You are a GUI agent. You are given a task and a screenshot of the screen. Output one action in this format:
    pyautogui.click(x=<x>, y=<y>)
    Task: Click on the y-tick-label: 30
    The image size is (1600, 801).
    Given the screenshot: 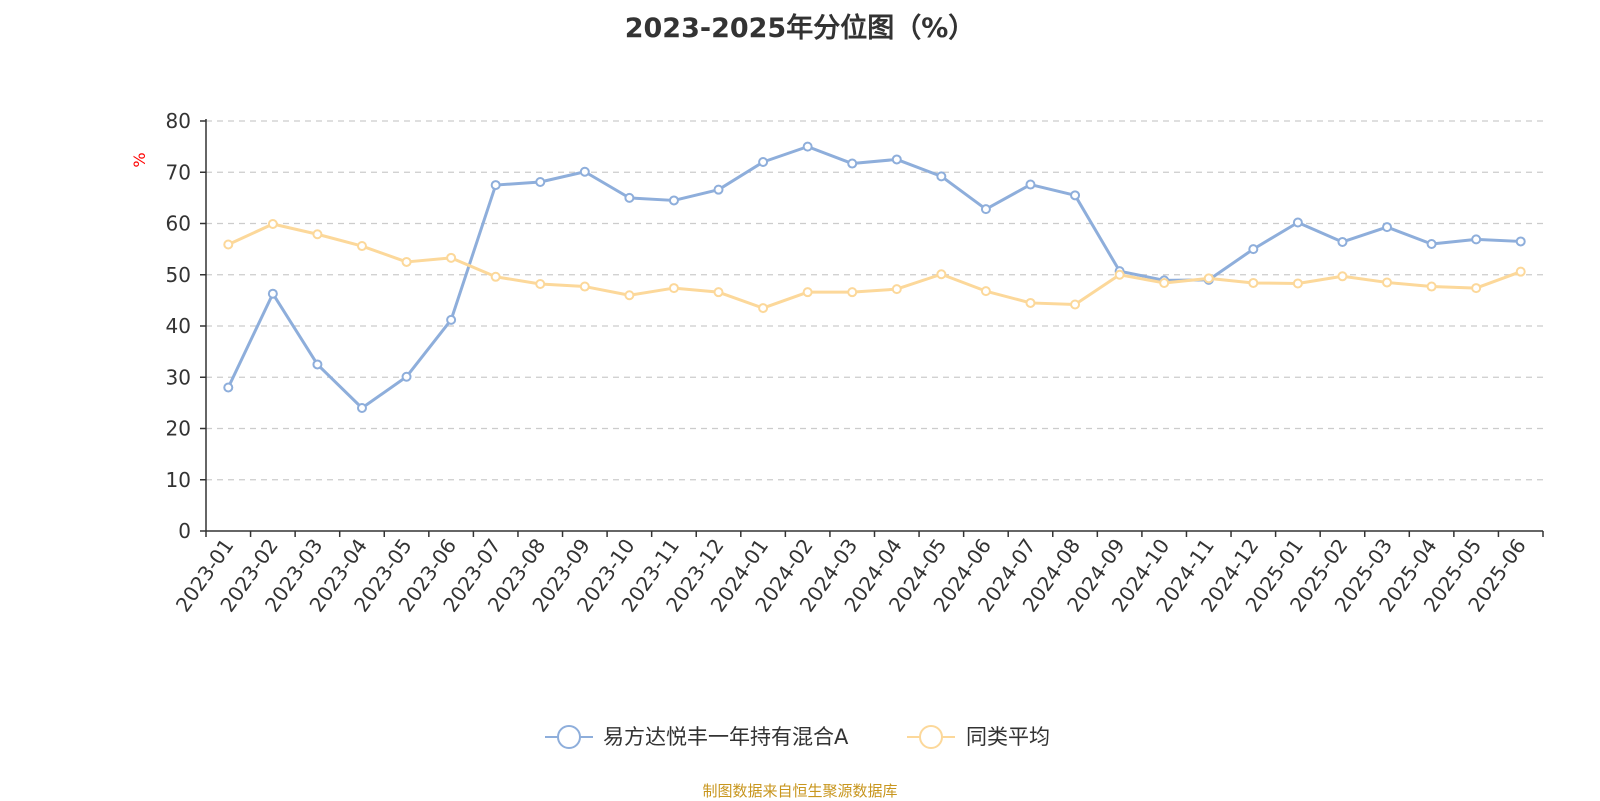 What is the action you would take?
    pyautogui.click(x=178, y=377)
    